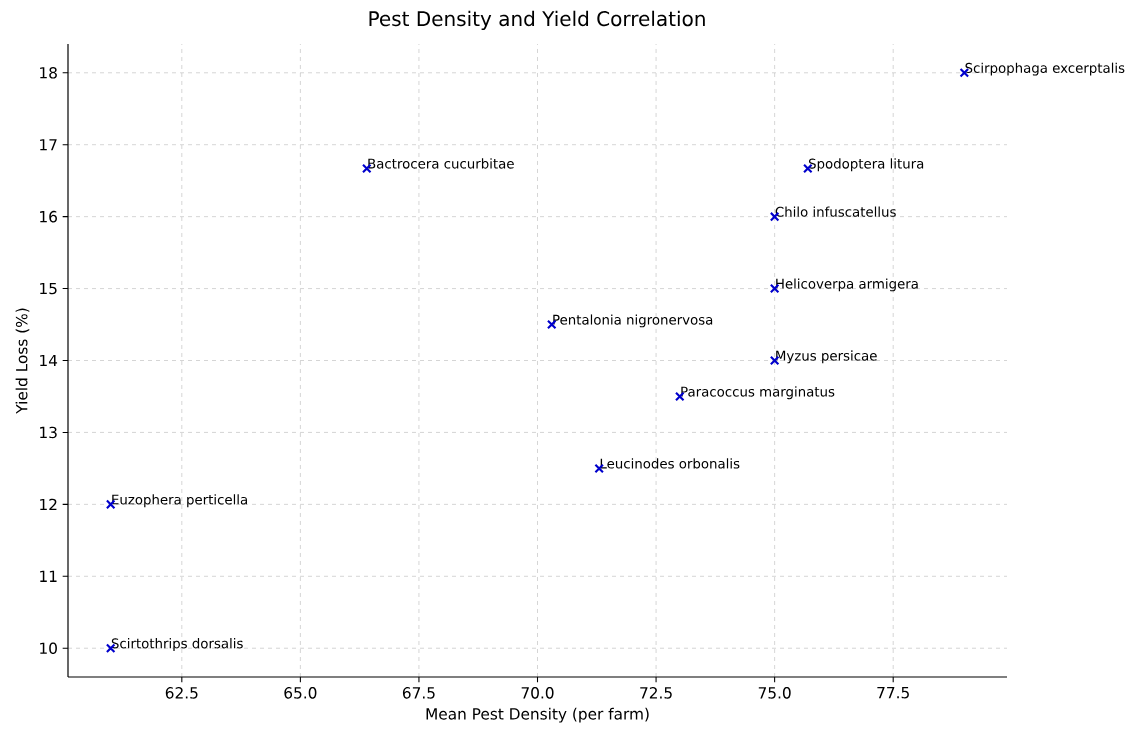  I want to click on chart-title: Pest Density and Yield Correlation, so click(537, 20).